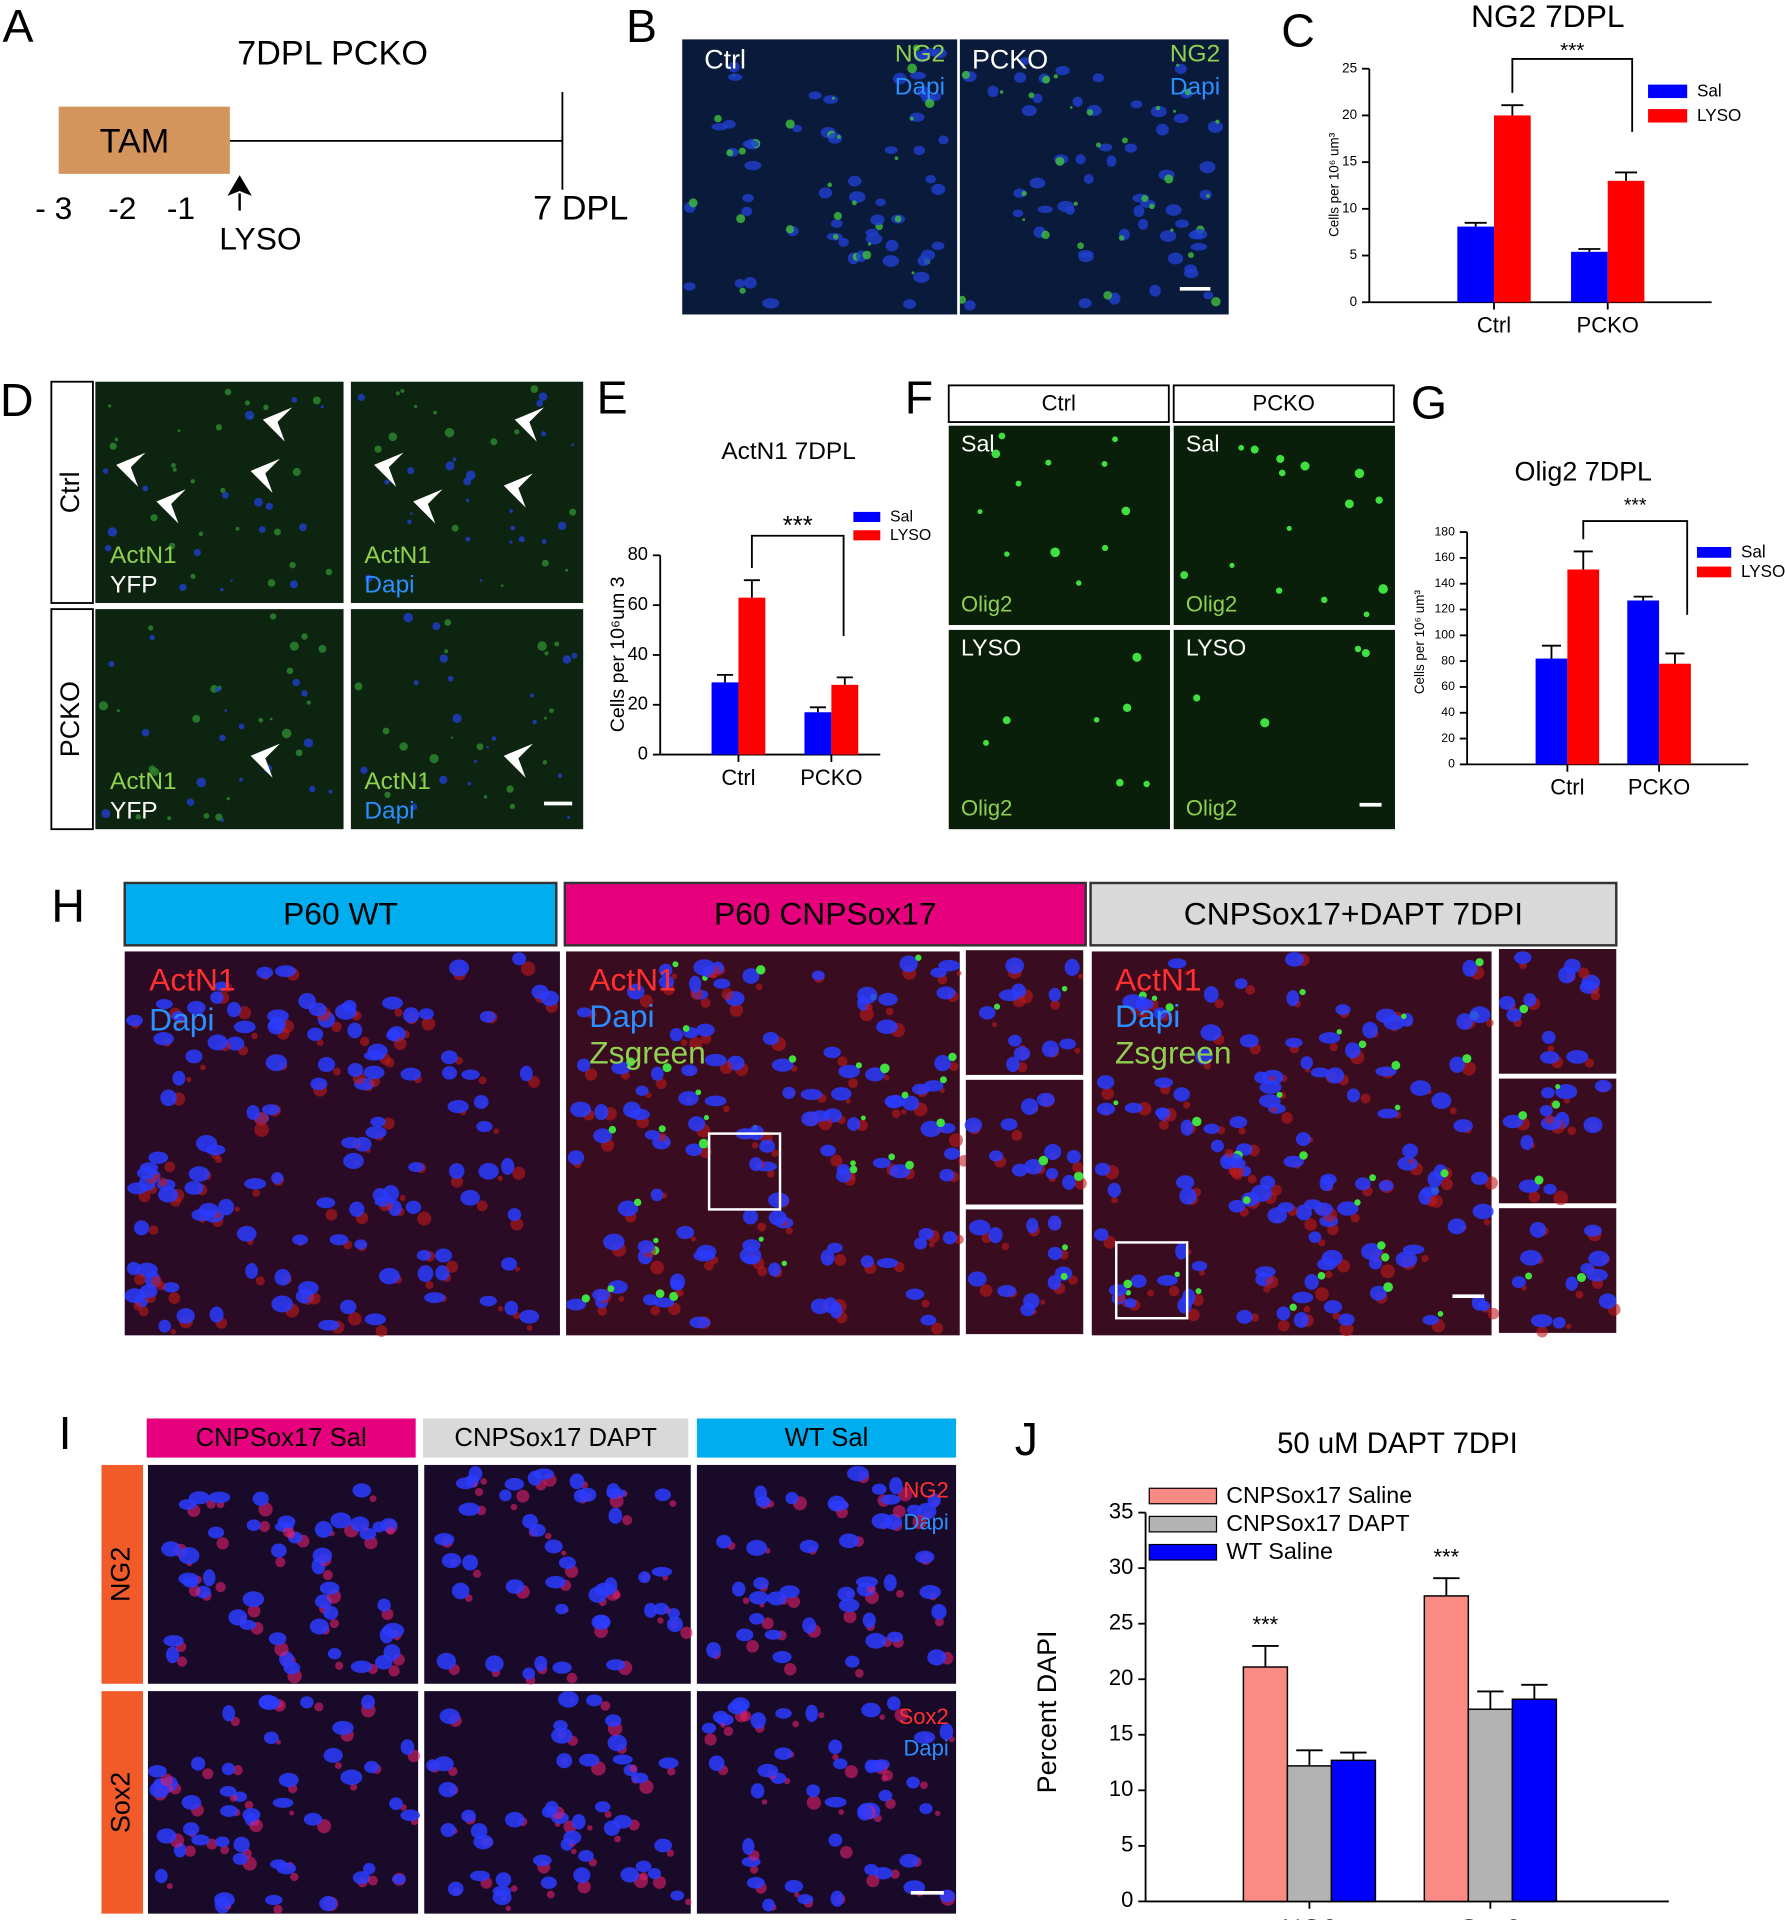 The image size is (1785, 1920). What do you see at coordinates (831, 777) in the screenshot?
I see `x-tick-label: PCKO` at bounding box center [831, 777].